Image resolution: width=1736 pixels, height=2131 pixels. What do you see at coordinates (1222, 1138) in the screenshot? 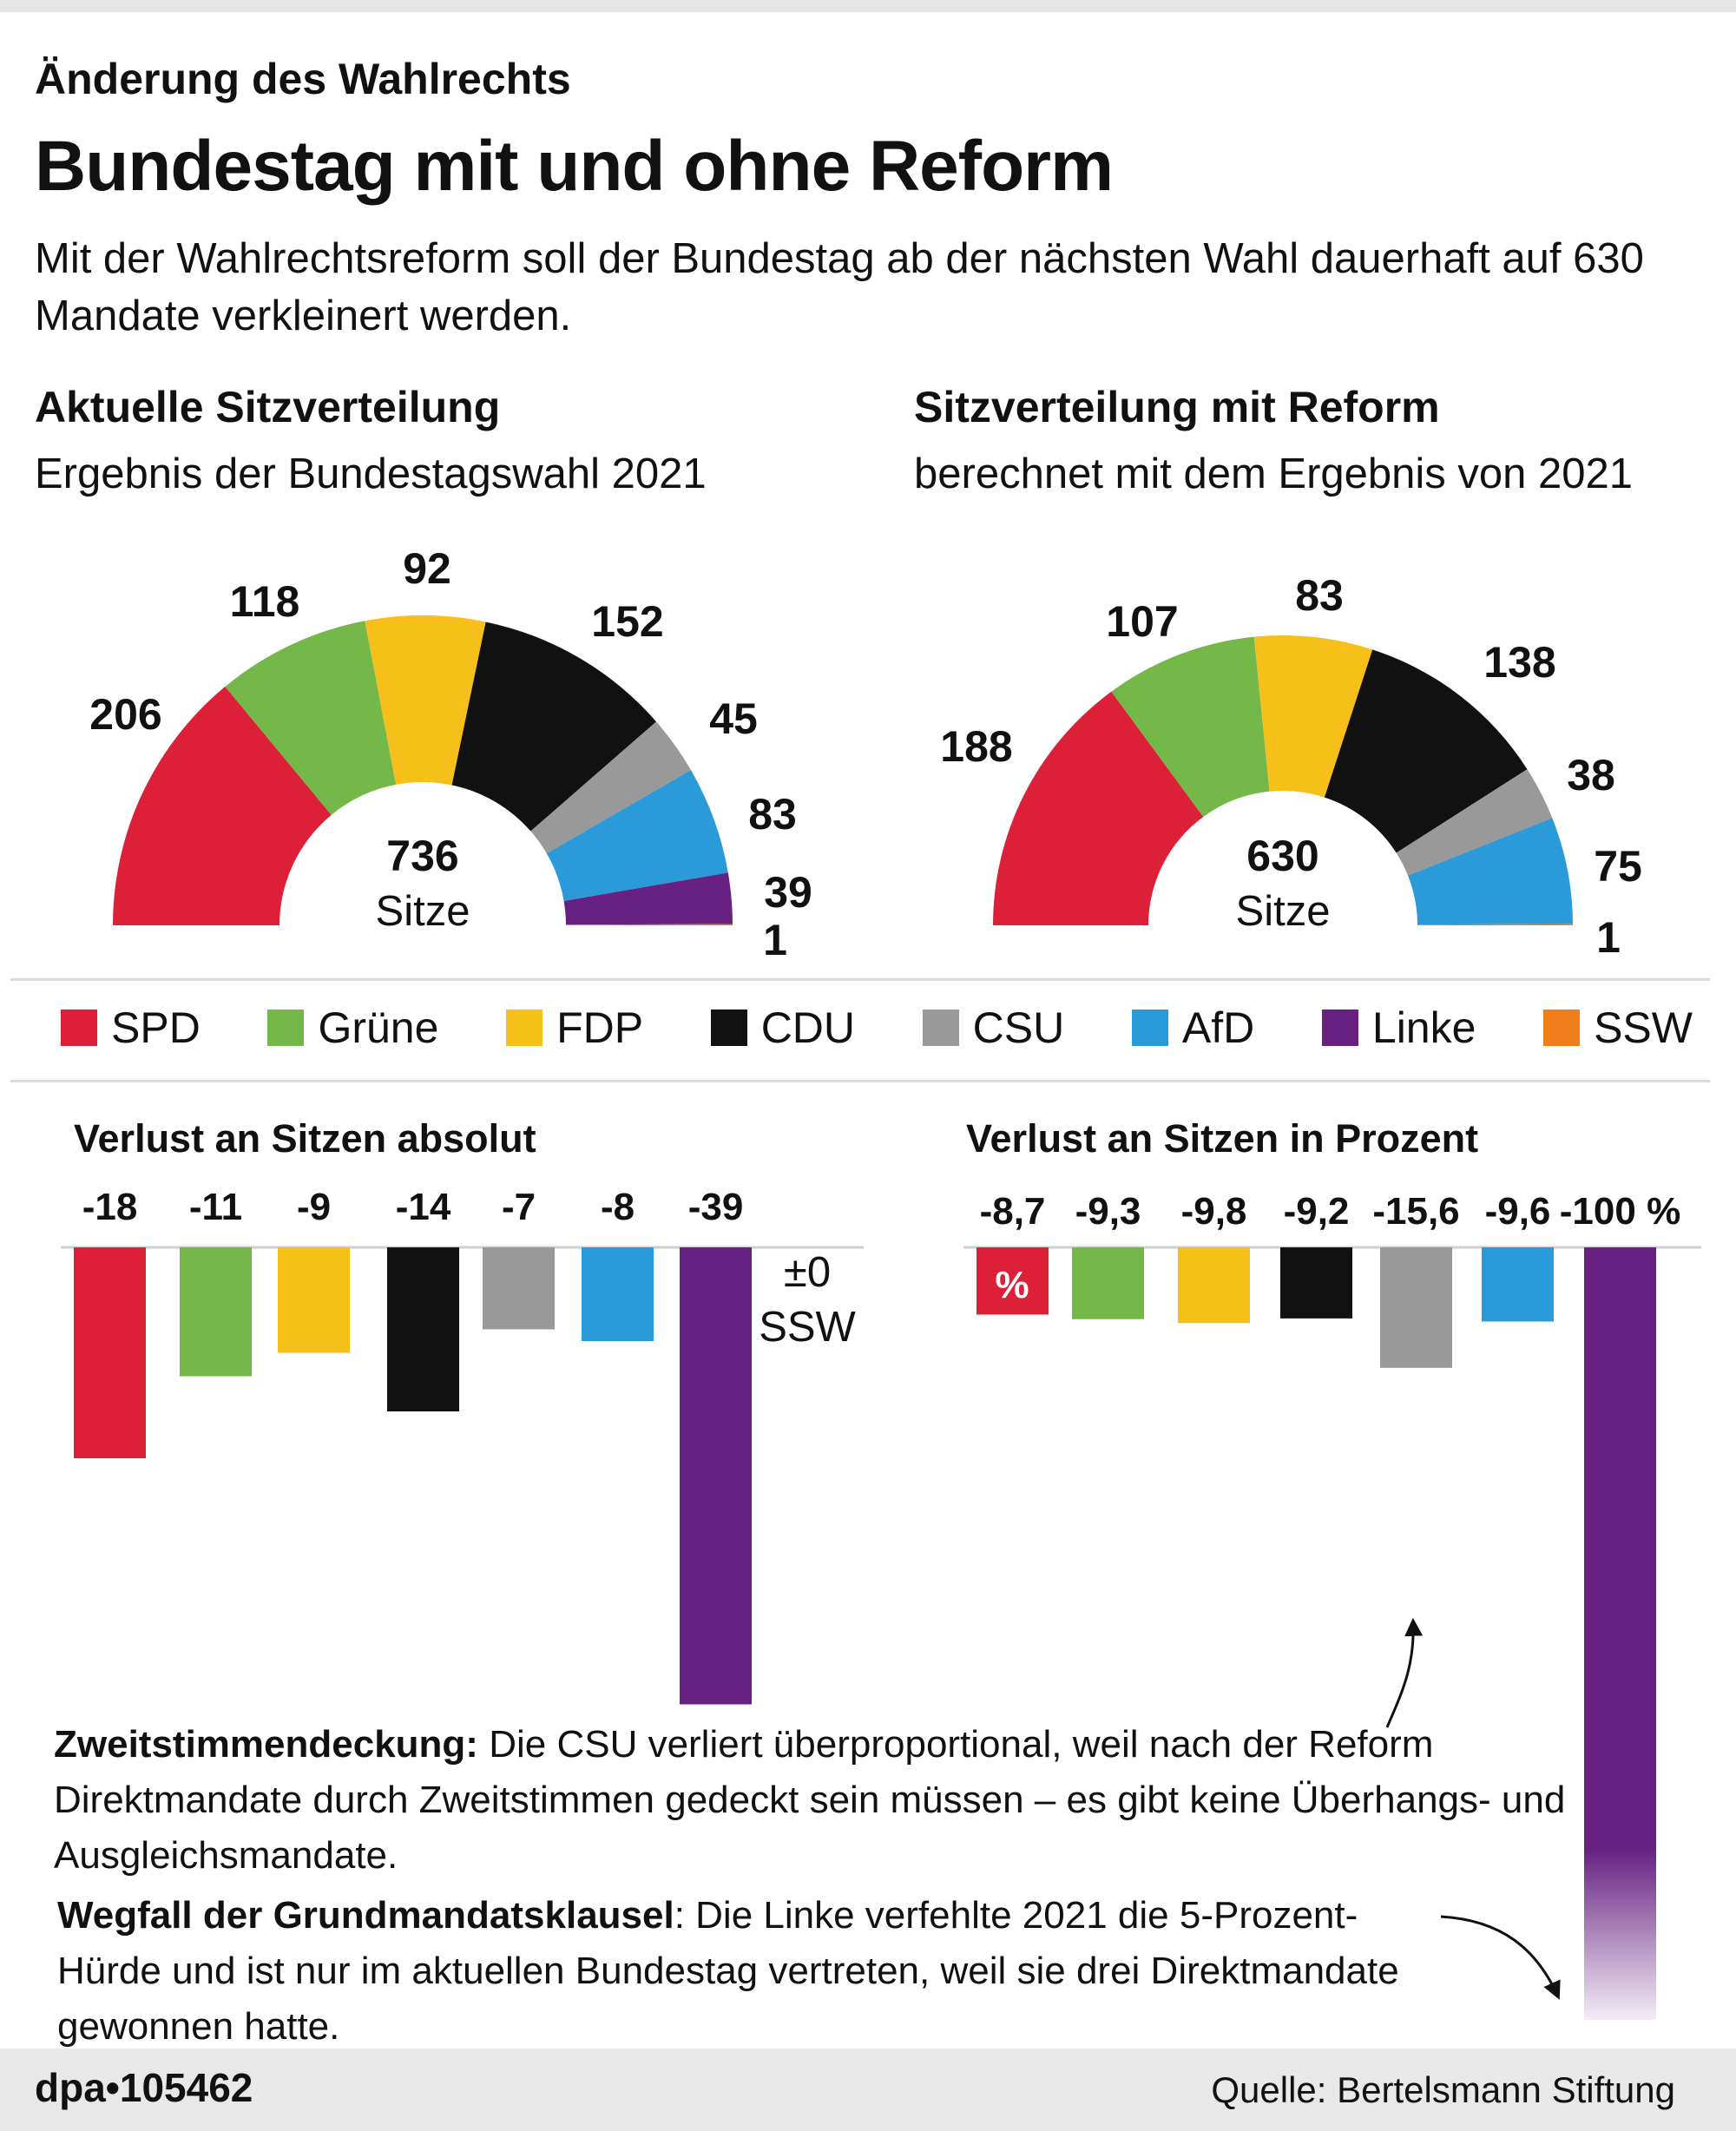
I see `pct-bar-title: Verlust an Sitzen in Prozent` at bounding box center [1222, 1138].